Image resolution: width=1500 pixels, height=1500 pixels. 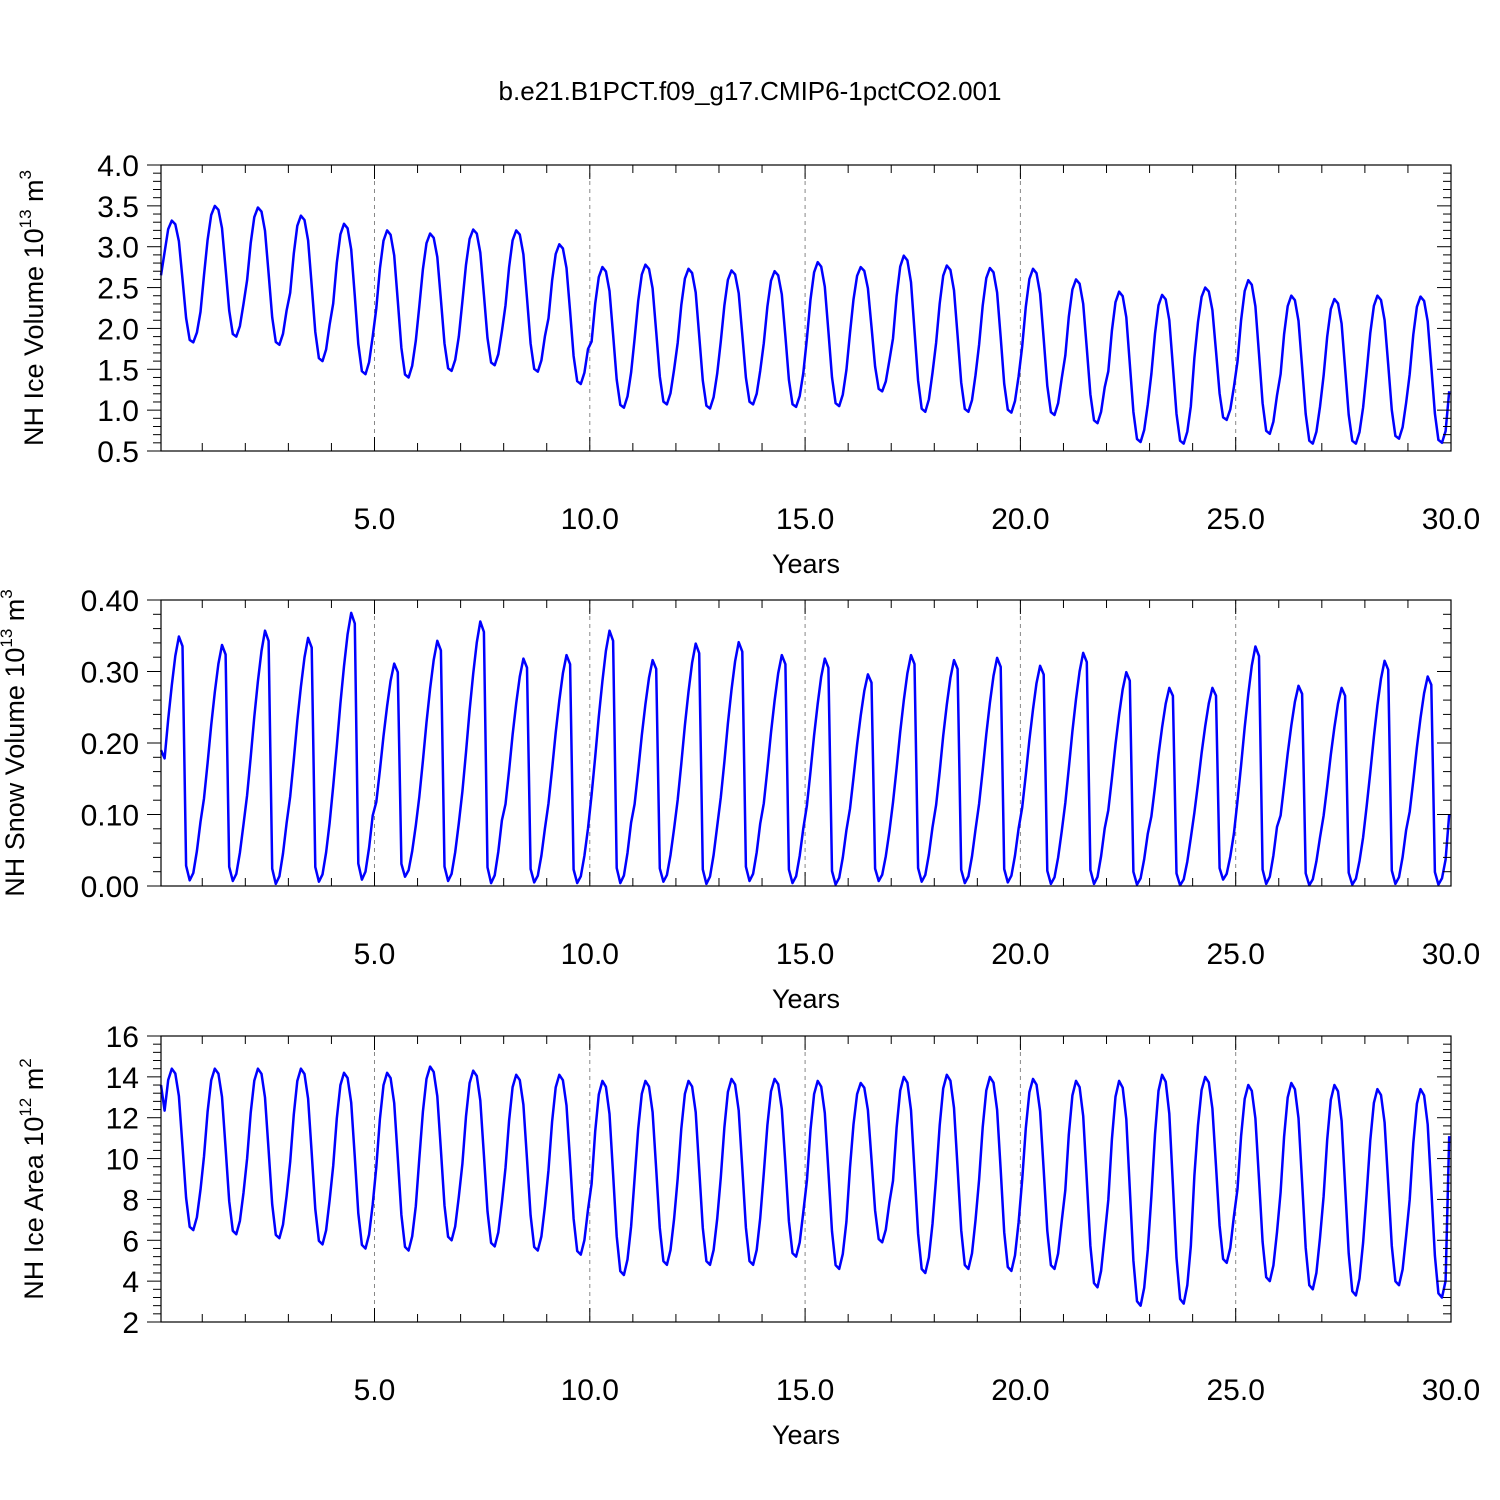 I want to click on y-tick-label: 1.5, so click(x=118, y=370).